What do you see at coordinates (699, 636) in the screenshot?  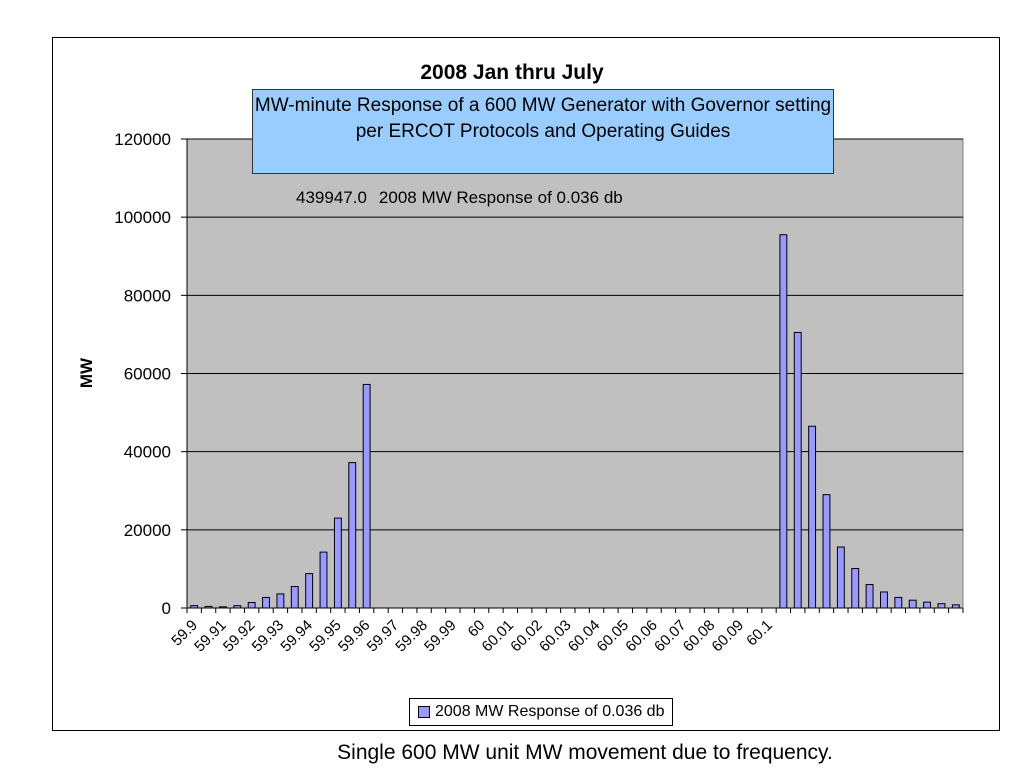 I see `x-tick-label: 60.08` at bounding box center [699, 636].